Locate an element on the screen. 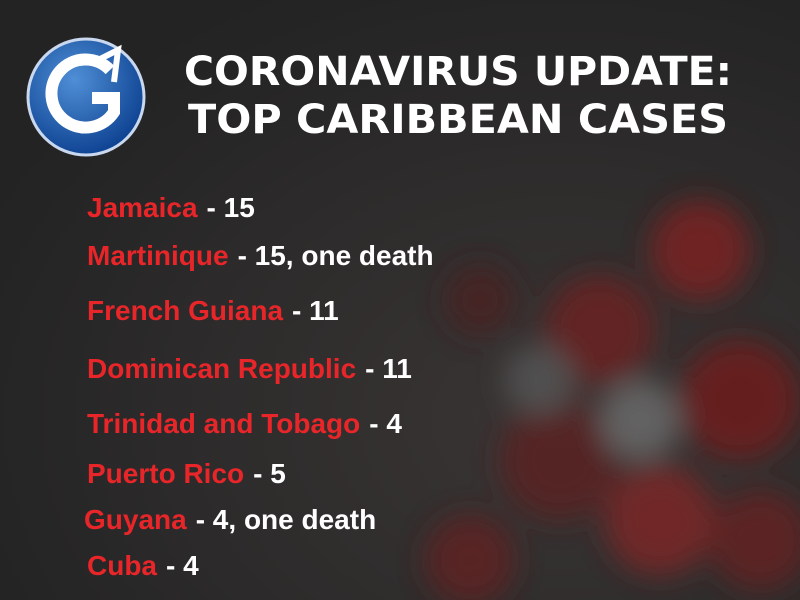  logo is located at coordinates (86, 97).